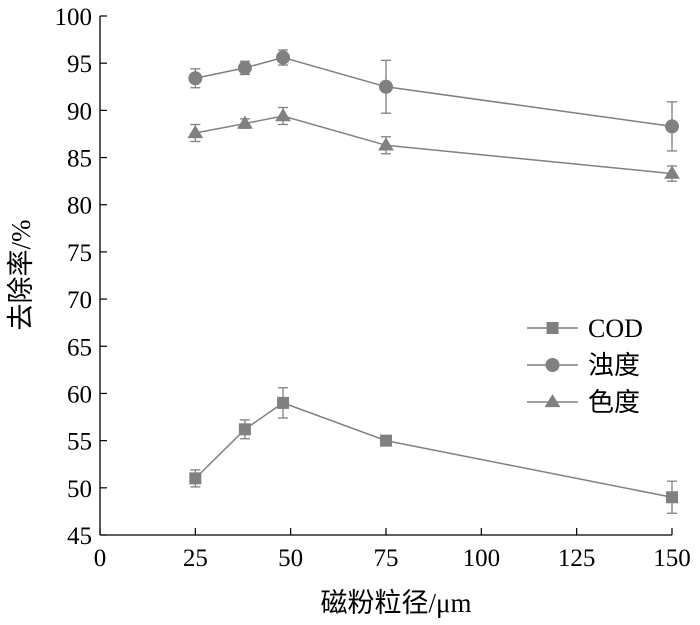 This screenshot has height=625, width=700. Describe the element at coordinates (79, 442) in the screenshot. I see `y-tick-label: 55` at that location.